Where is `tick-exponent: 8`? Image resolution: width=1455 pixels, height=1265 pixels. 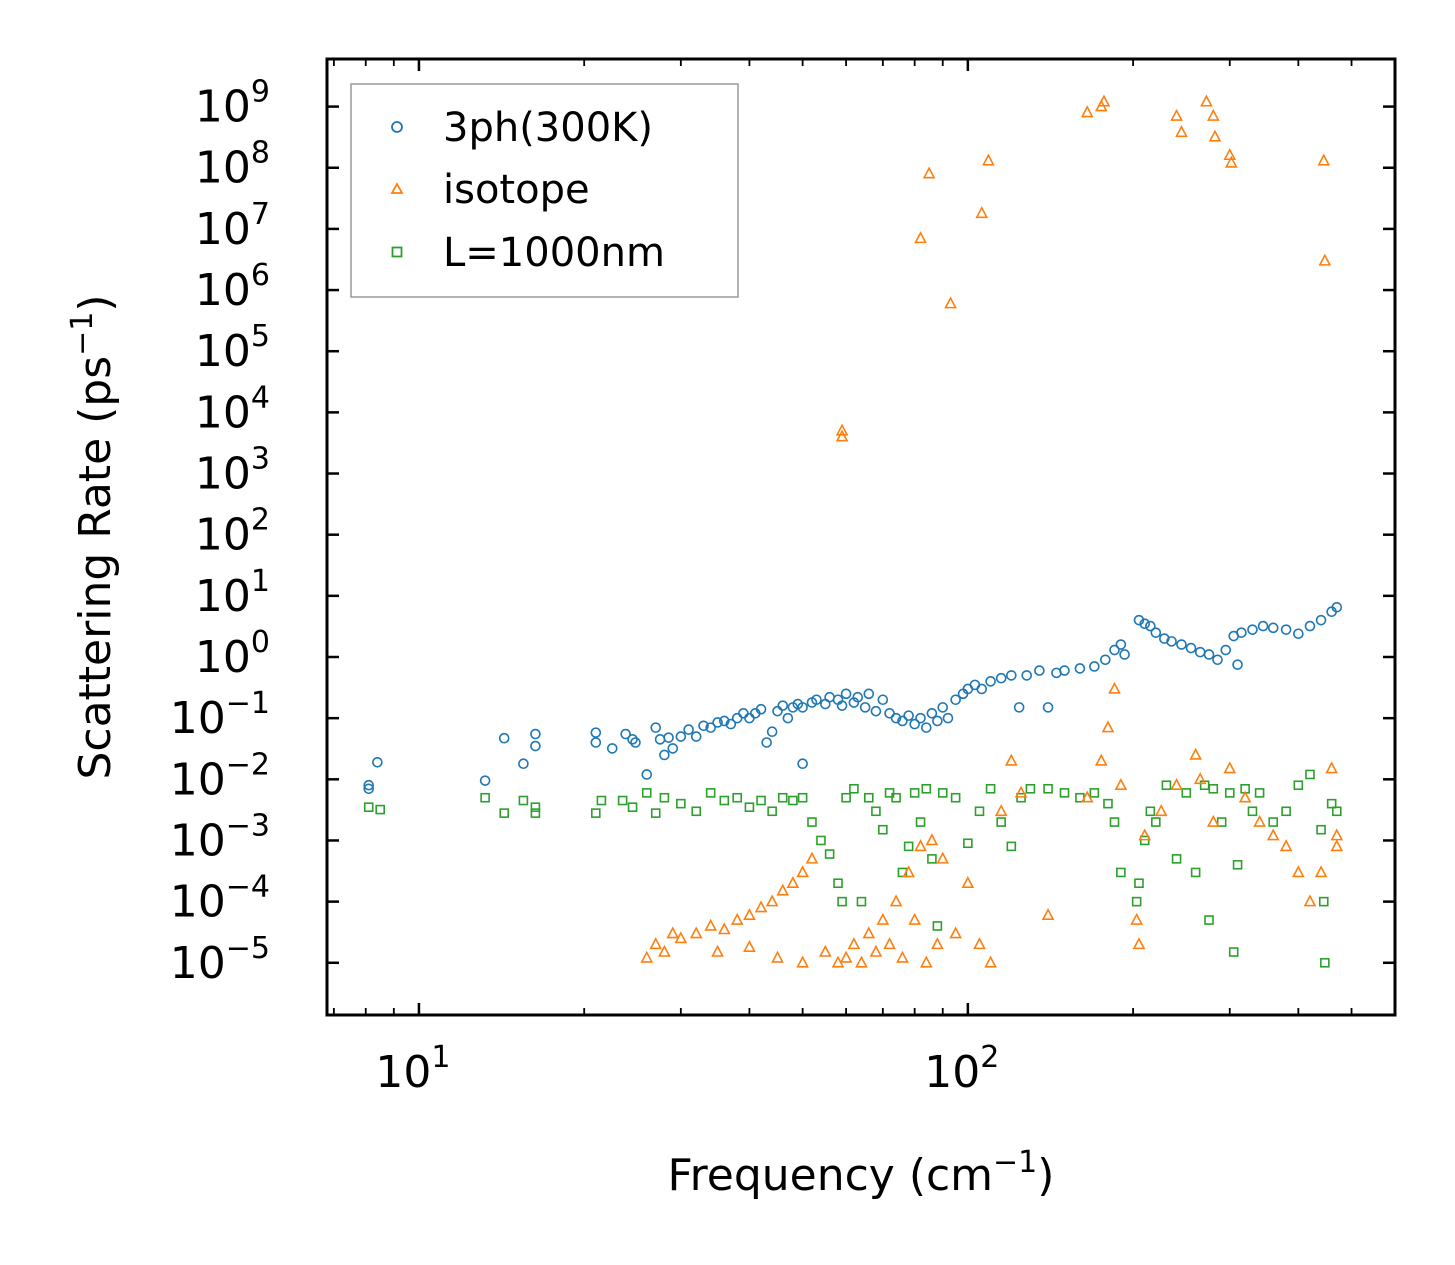
tick-exponent: 8 is located at coordinates (260, 153).